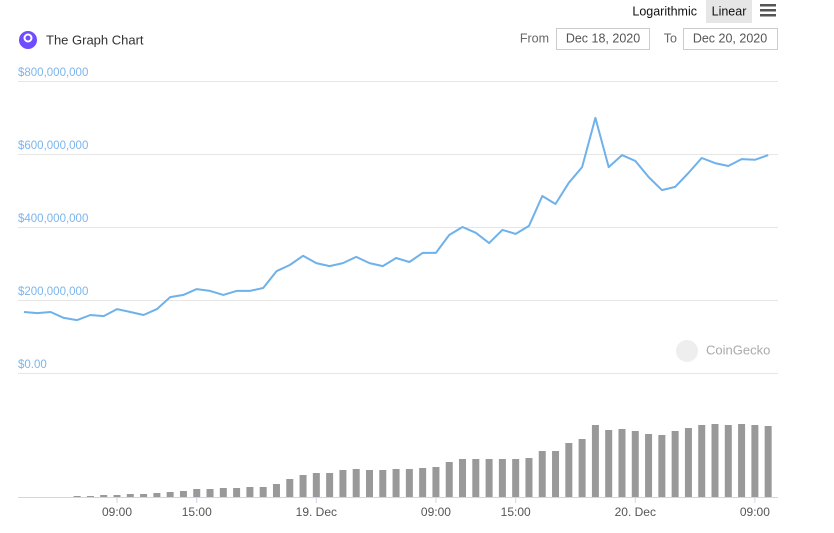  What do you see at coordinates (316, 512) in the screenshot?
I see `x-tick-label: 19. Dec` at bounding box center [316, 512].